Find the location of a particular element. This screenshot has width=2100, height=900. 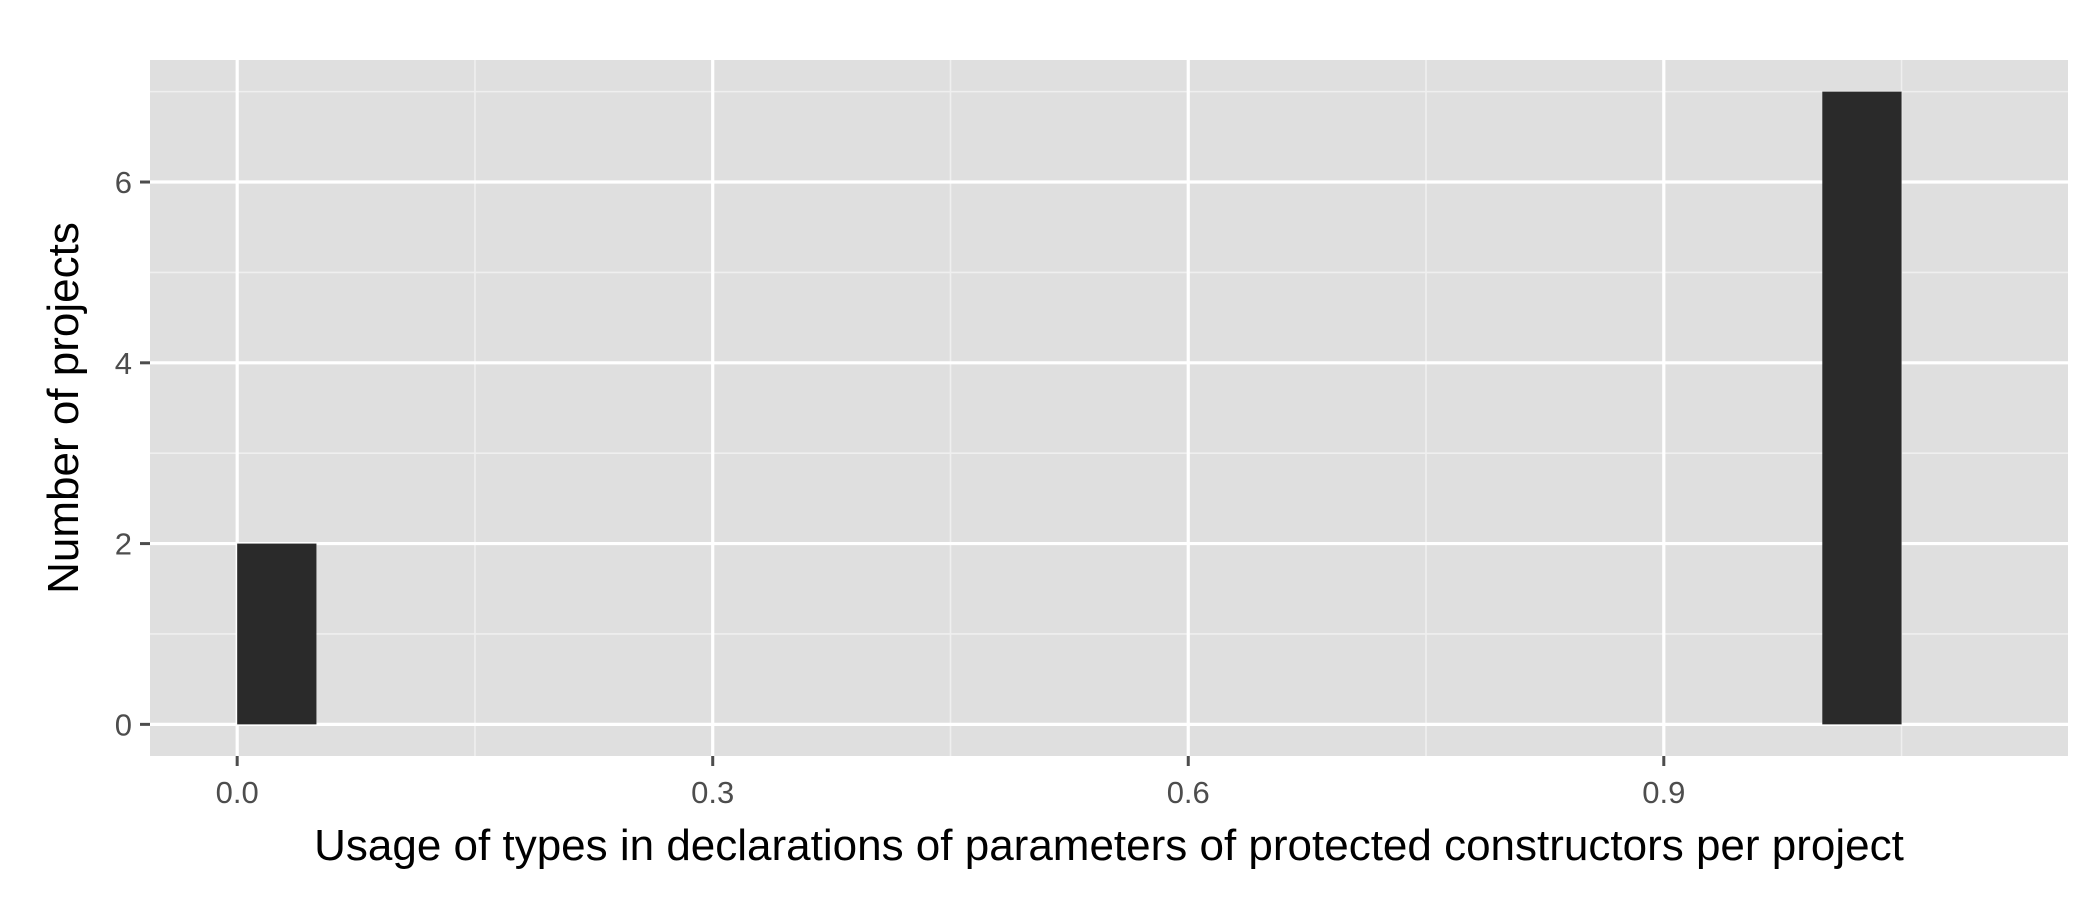

x-tick-label: 0.9 is located at coordinates (1663, 792).